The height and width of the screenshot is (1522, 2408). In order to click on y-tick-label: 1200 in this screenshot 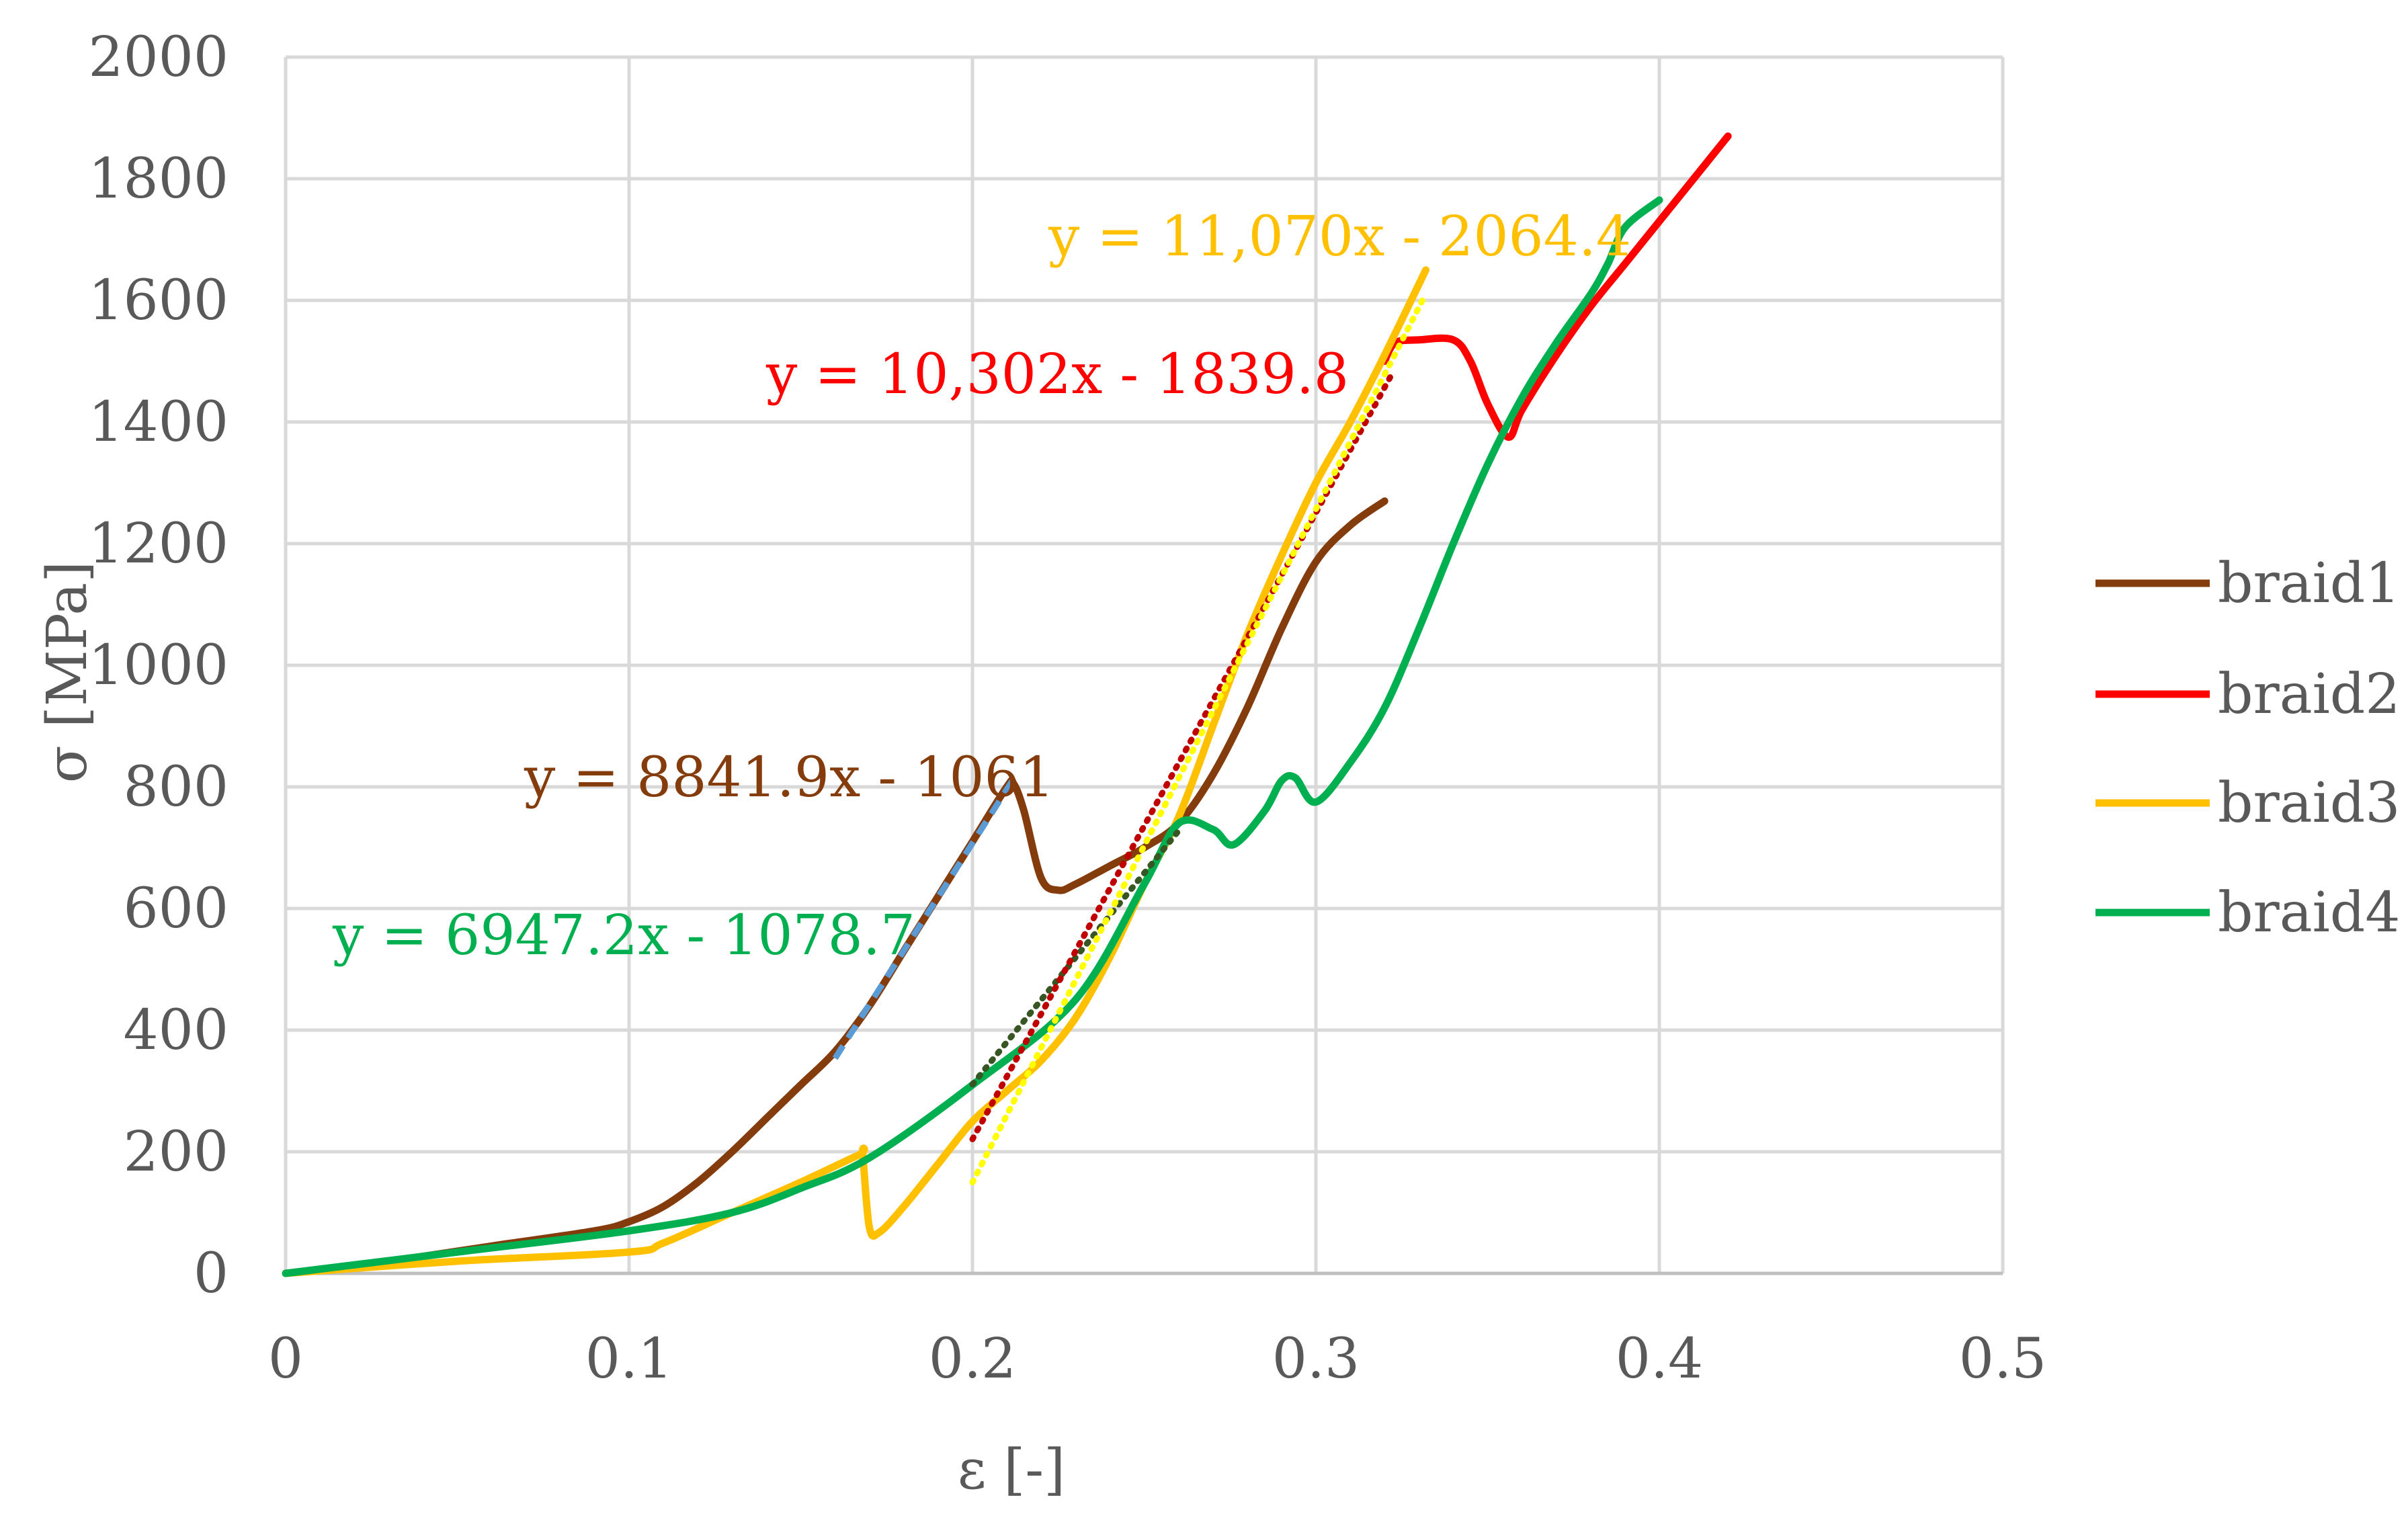, I will do `click(158, 544)`.